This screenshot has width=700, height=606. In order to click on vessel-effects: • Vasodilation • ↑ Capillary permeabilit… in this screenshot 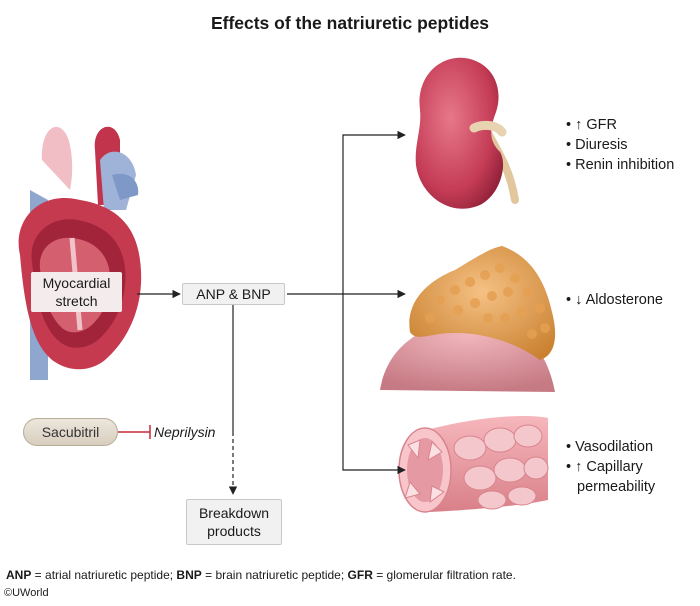, I will do `click(610, 467)`.